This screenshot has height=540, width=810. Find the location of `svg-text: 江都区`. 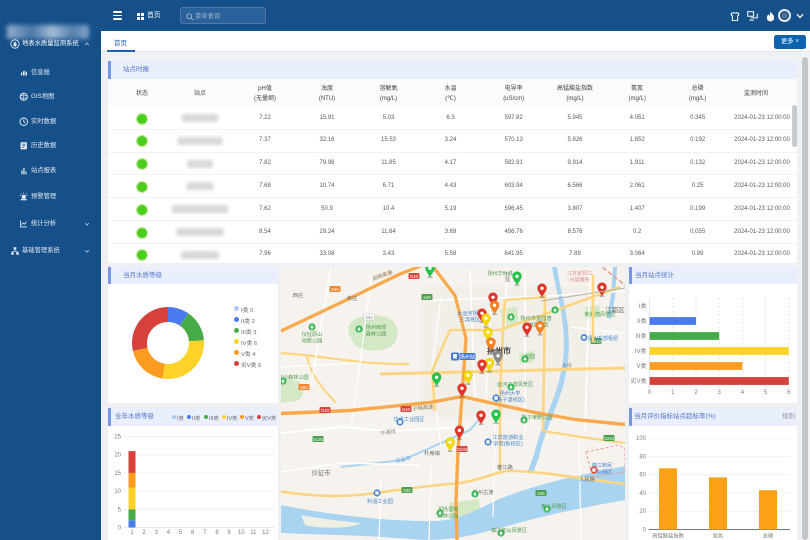

svg-text: 江都区 is located at coordinates (615, 310).